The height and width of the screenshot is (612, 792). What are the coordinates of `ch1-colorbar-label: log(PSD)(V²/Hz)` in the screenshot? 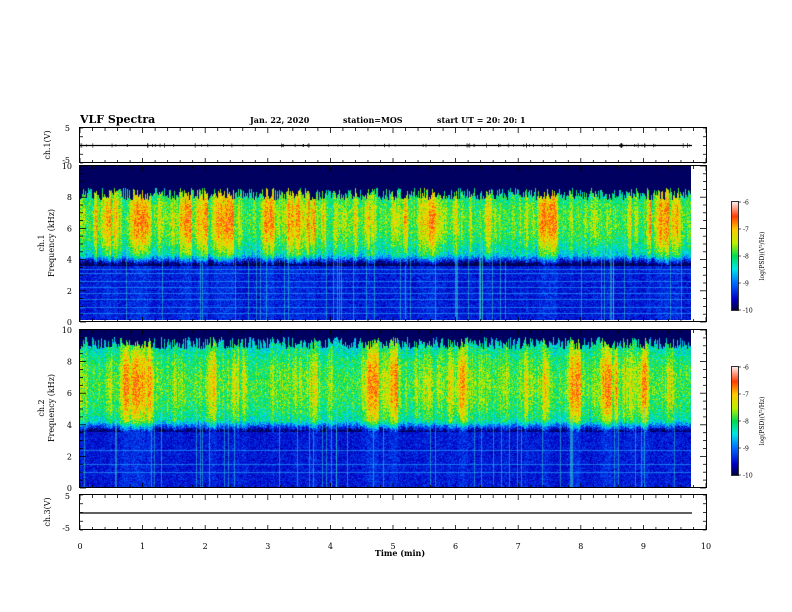 It's located at (762, 256).